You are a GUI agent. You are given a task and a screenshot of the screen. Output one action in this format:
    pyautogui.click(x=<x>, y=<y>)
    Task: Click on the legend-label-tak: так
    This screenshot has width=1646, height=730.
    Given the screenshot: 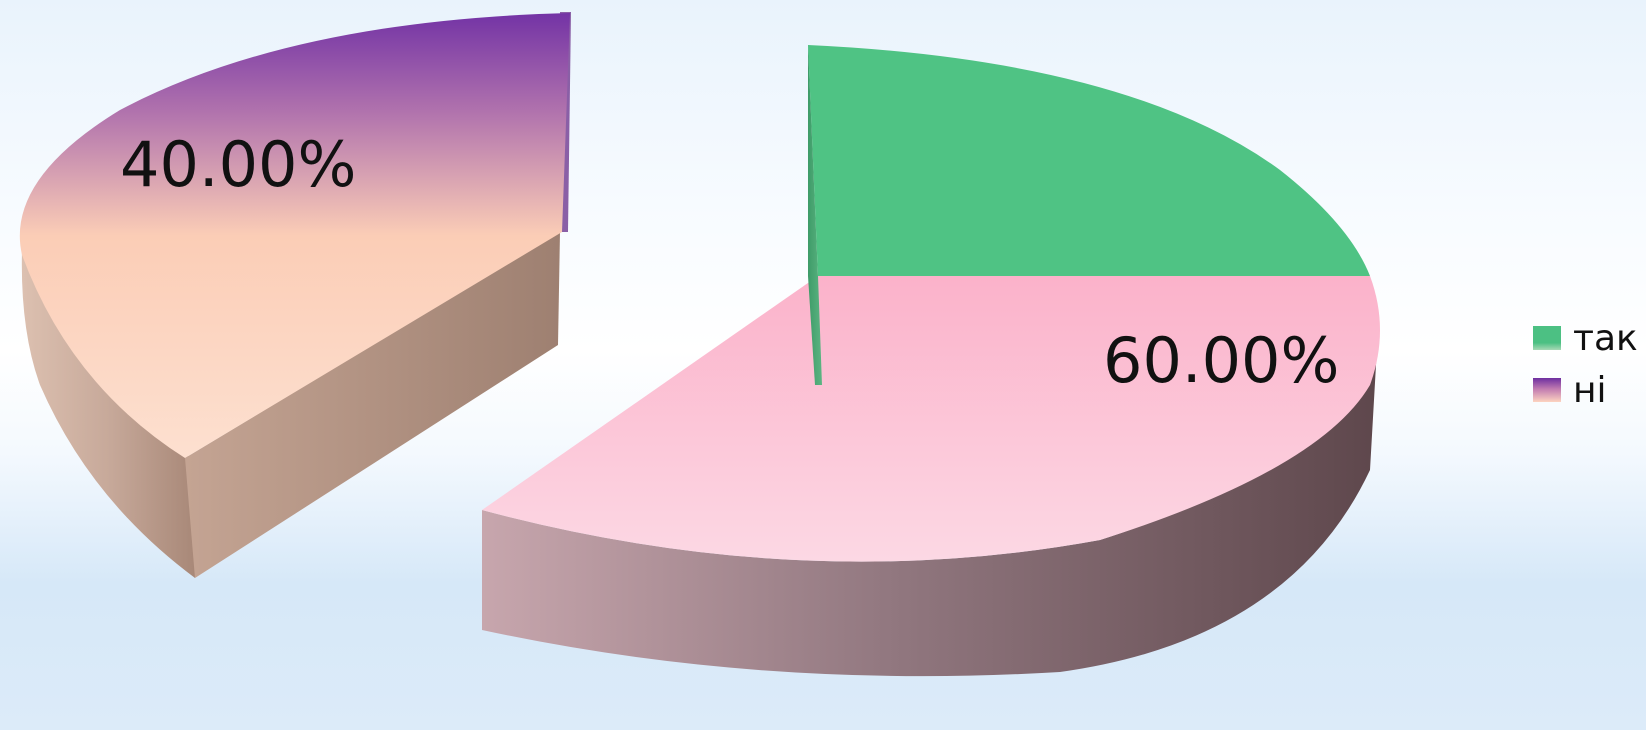 What is the action you would take?
    pyautogui.click(x=1605, y=338)
    